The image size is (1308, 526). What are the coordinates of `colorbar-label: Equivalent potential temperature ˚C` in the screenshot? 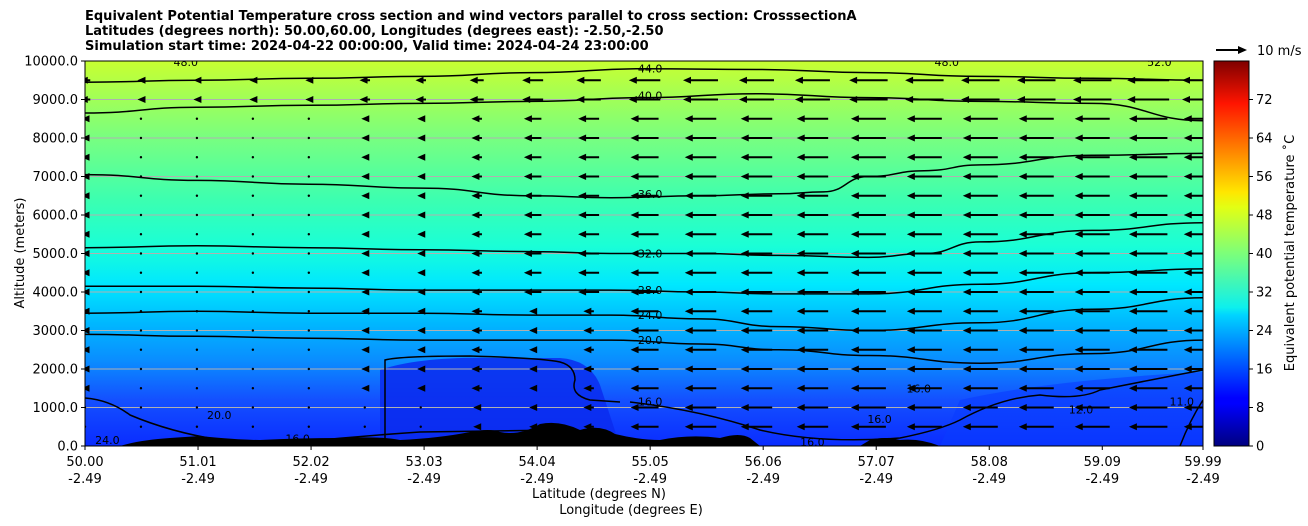 It's located at (1290, 253).